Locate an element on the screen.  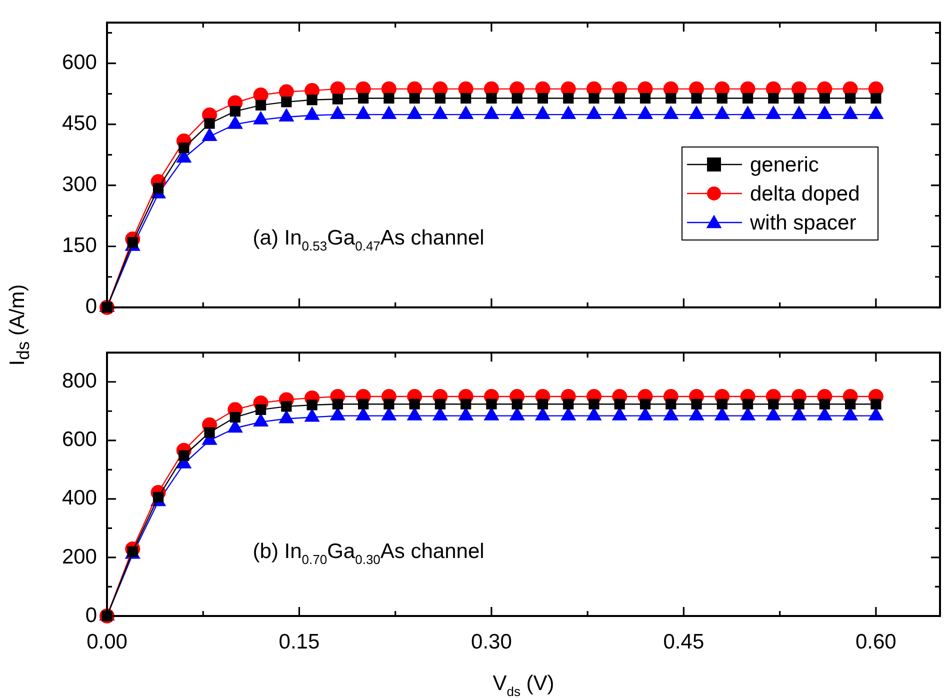
legend-label: generic is located at coordinates (784, 164).